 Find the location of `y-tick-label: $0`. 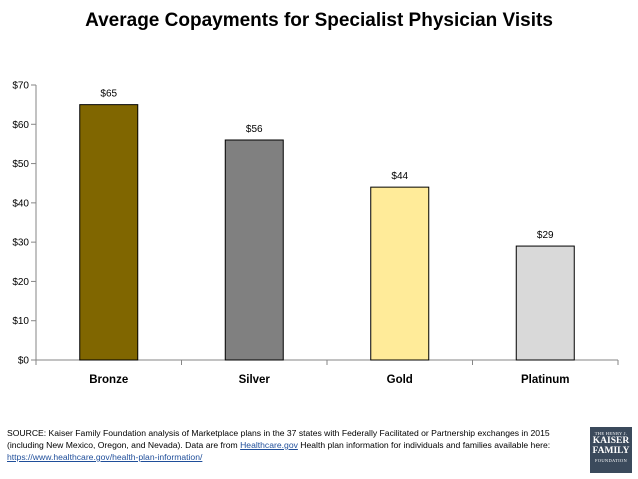

y-tick-label: $0 is located at coordinates (24, 361).